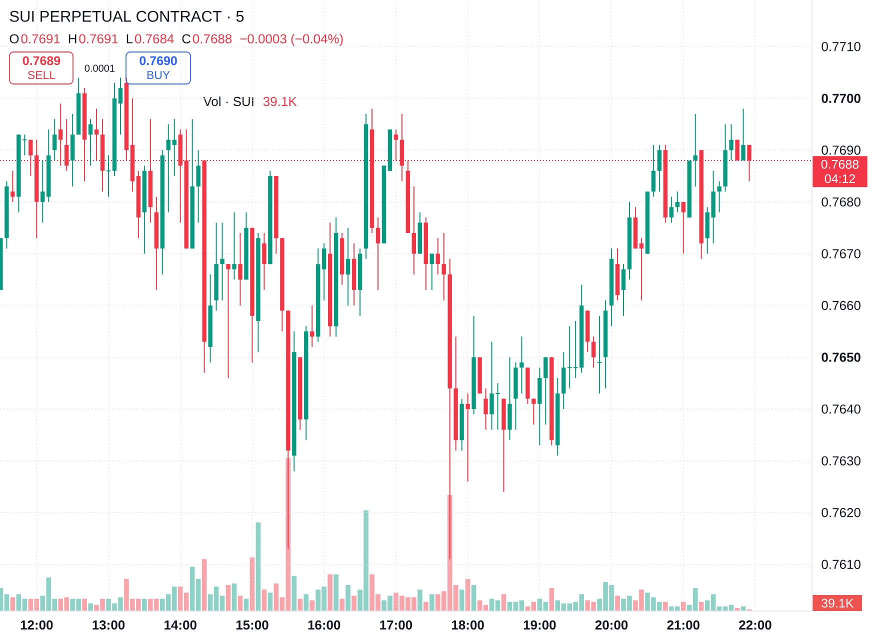 This screenshot has width=874, height=639. What do you see at coordinates (280, 101) in the screenshot?
I see `annotation: 39.1K` at bounding box center [280, 101].